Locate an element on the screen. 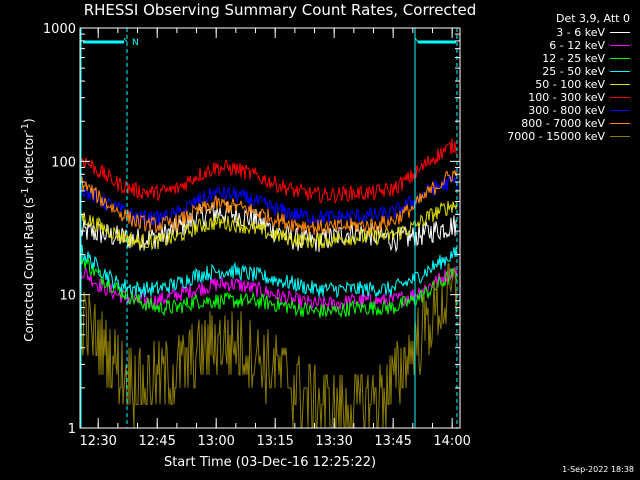 The image size is (640, 480). legend-entry-label: 6 - 12 keV is located at coordinates (577, 45).